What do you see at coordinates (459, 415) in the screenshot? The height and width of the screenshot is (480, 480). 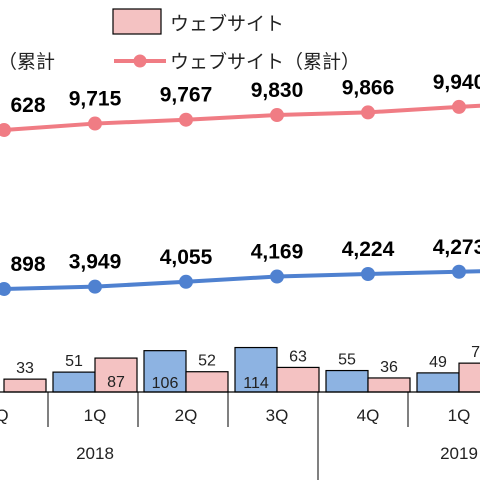 I see `x-tick-label-5: 1Q` at bounding box center [459, 415].